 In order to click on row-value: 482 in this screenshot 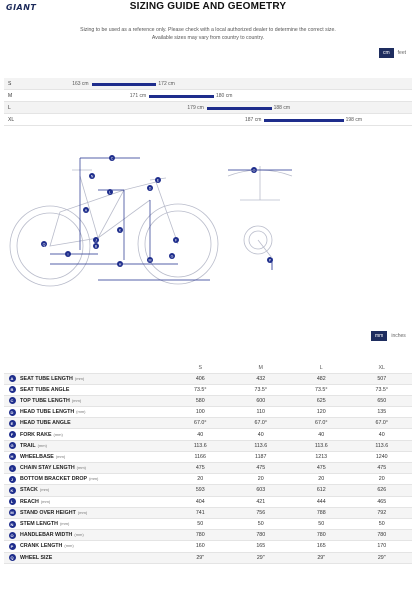, I will do `click(321, 379)`.